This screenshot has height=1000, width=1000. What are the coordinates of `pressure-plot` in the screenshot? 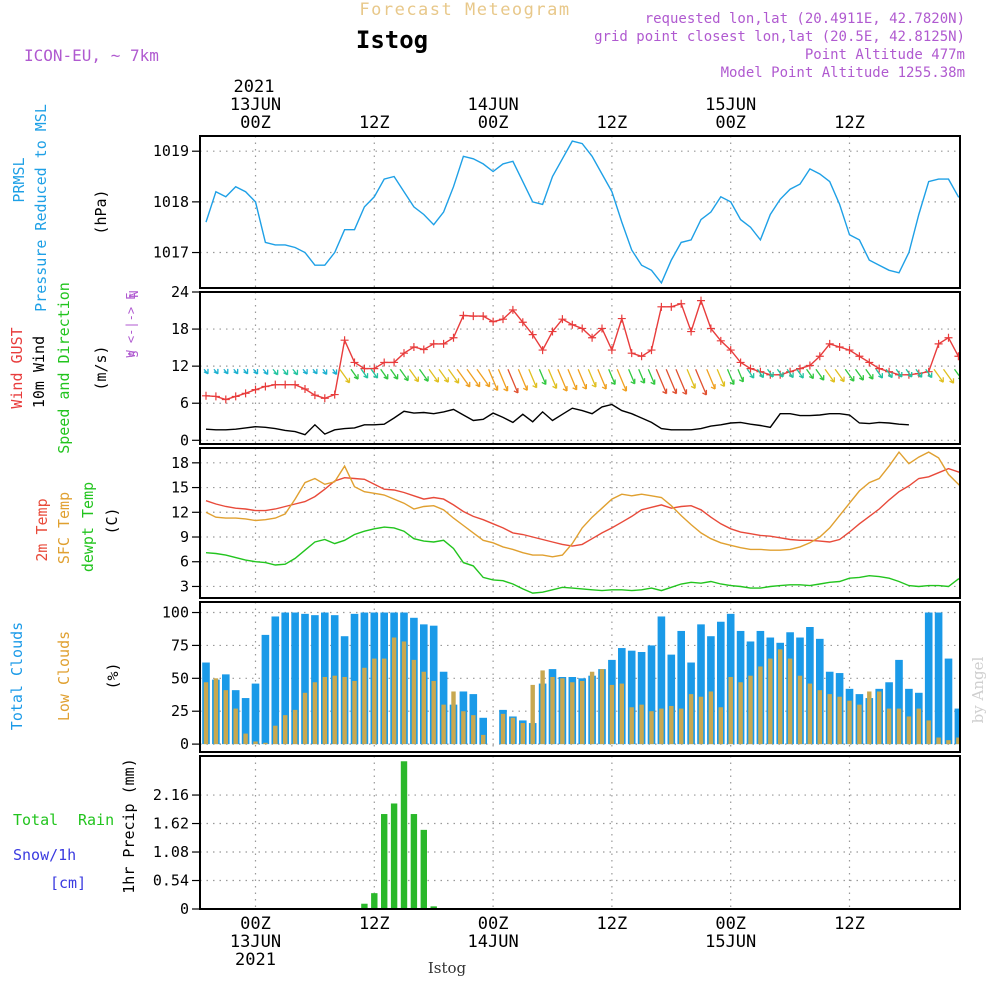 It's located at (582, 212).